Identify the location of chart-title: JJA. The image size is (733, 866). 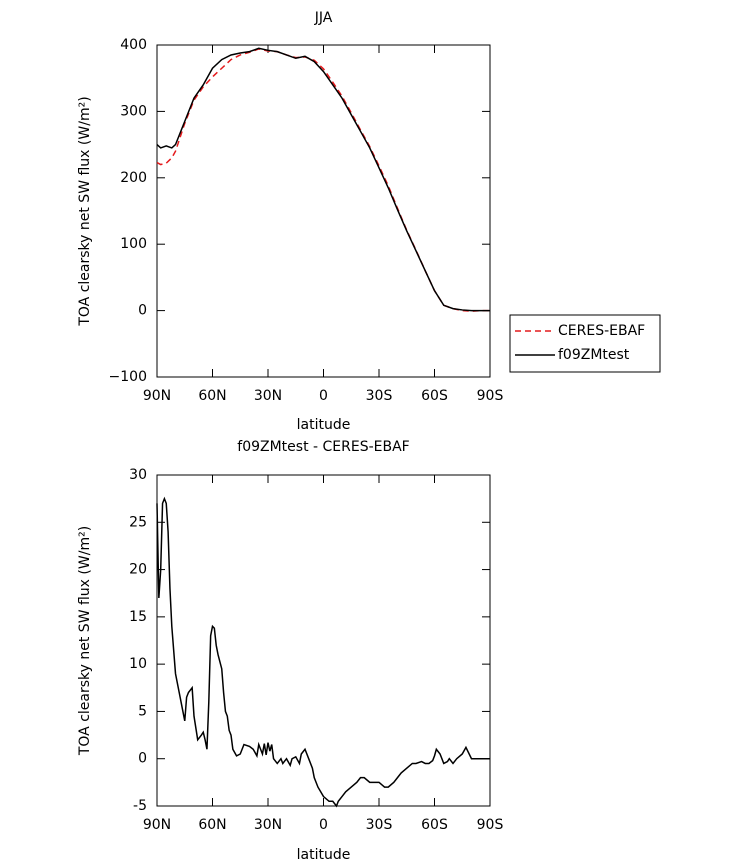
(323, 18).